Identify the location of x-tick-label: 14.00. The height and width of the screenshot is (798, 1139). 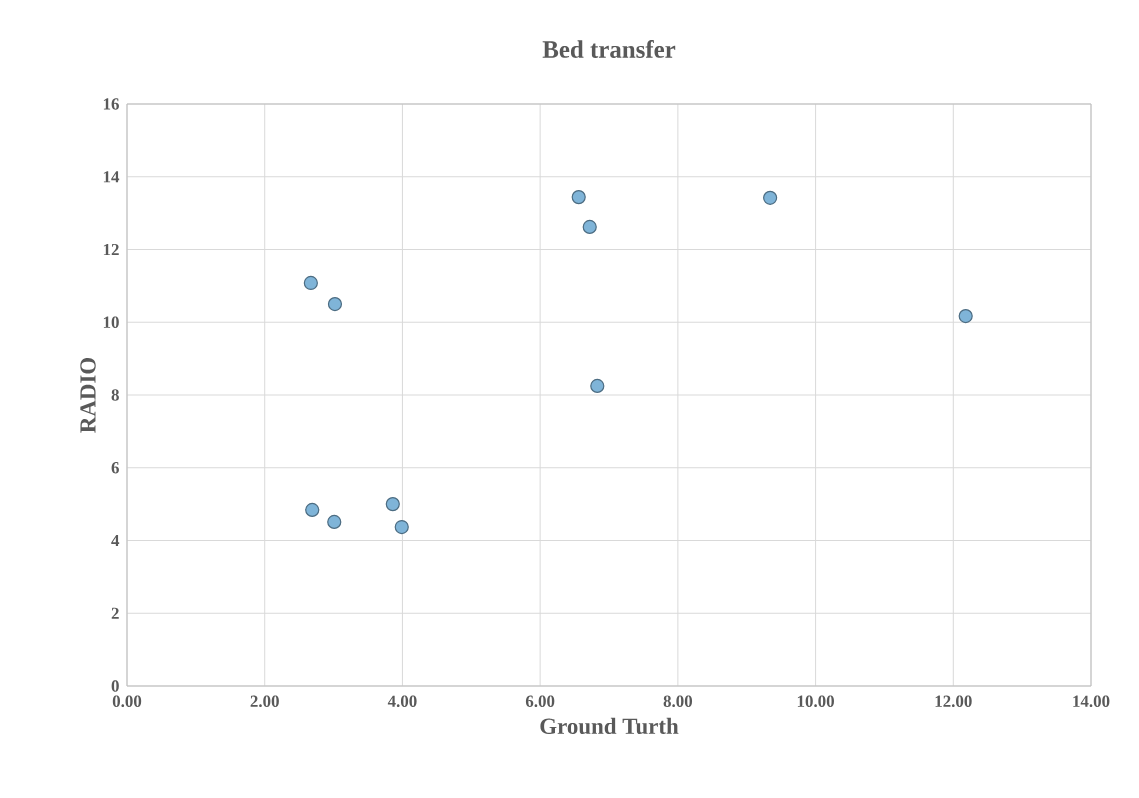
(1091, 701).